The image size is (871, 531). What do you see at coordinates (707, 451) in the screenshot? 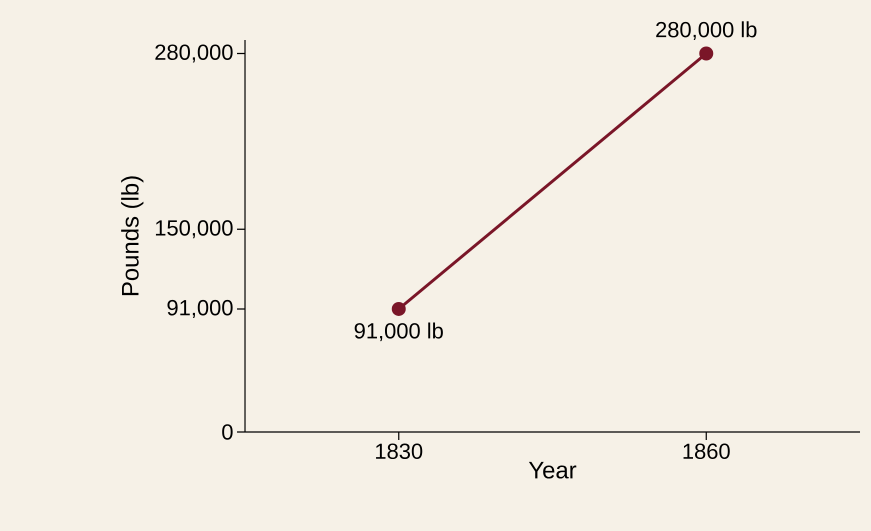
I see `x-tick-label: 1860` at bounding box center [707, 451].